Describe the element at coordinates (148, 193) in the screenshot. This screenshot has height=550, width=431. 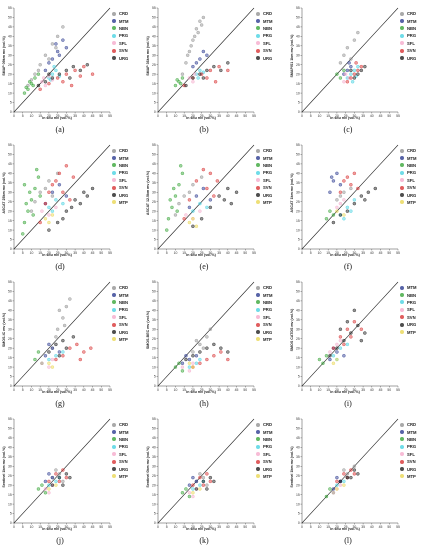
I see `y-axis-label-text: ASCAT 12.5km mv (vol.%)` at that location.